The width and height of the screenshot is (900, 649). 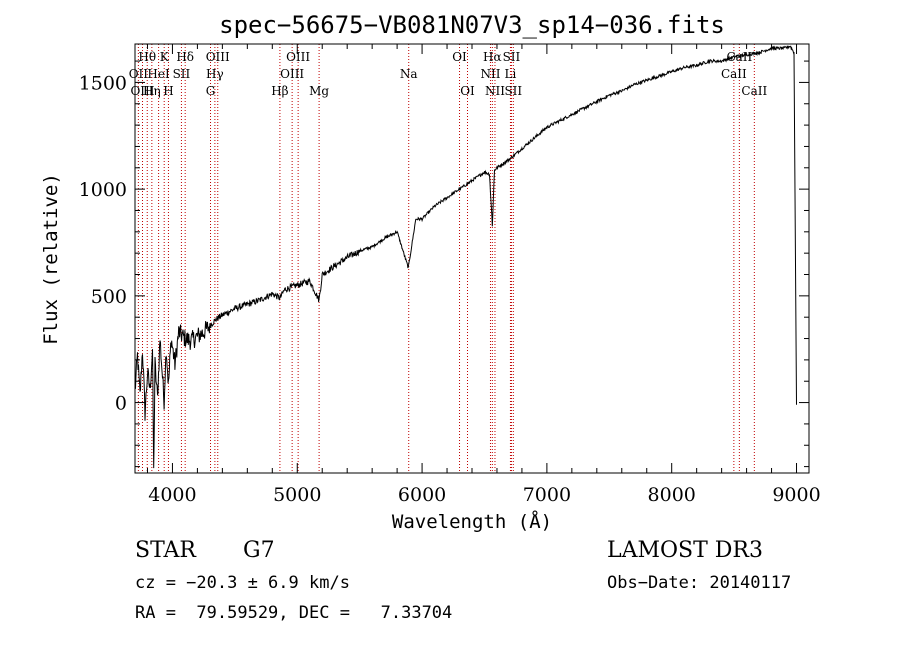 What do you see at coordinates (409, 74) in the screenshot?
I see `spectral-line-label: Na` at bounding box center [409, 74].